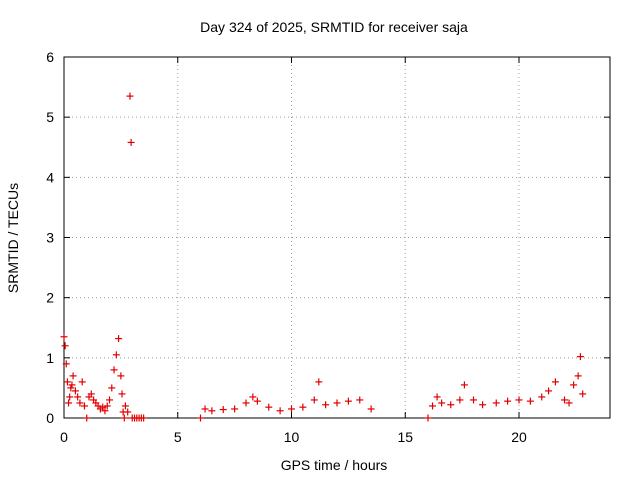 Image resolution: width=640 pixels, height=480 pixels. What do you see at coordinates (292, 437) in the screenshot?
I see `x-tick-label: 10` at bounding box center [292, 437].